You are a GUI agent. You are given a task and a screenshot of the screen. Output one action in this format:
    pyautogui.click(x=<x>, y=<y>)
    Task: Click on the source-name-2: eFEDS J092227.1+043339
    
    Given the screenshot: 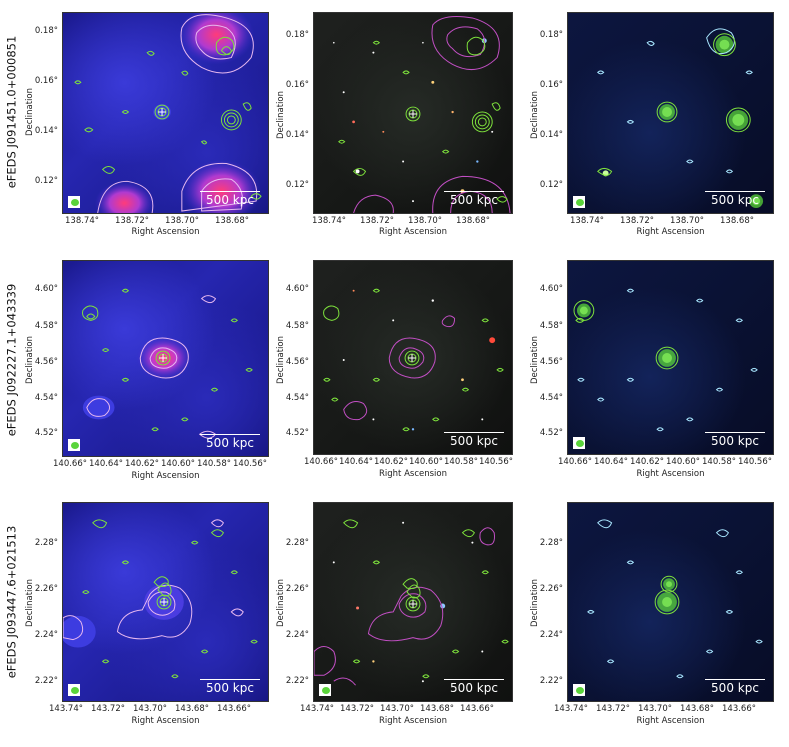 What is the action you would take?
    pyautogui.click(x=11, y=360)
    